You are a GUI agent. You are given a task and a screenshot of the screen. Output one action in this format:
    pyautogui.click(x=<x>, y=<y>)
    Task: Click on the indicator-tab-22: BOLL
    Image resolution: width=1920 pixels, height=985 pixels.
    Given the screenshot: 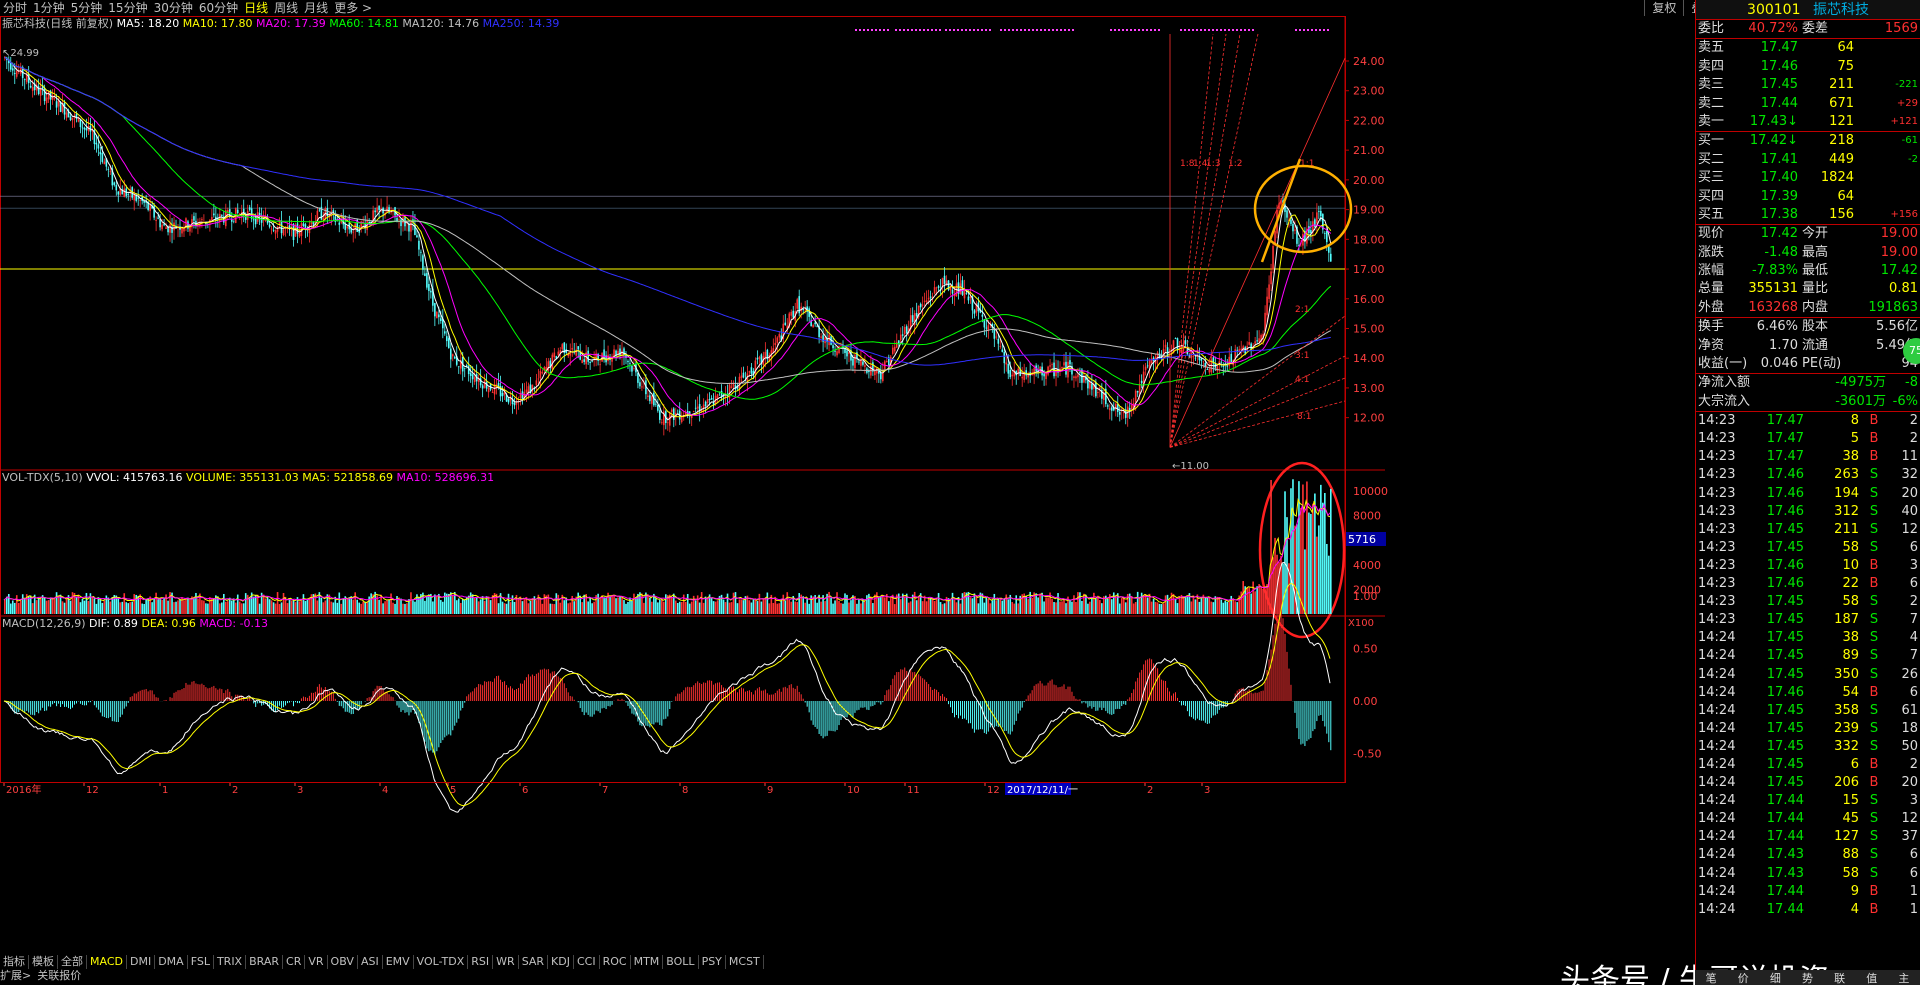 What is the action you would take?
    pyautogui.click(x=681, y=962)
    